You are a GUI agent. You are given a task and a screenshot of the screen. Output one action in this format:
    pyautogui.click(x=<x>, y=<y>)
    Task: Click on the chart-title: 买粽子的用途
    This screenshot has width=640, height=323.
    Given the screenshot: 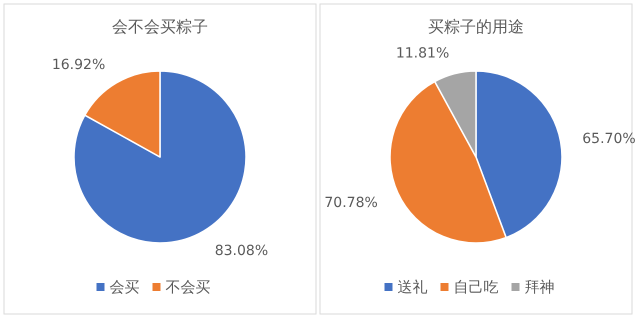 What is the action you would take?
    pyautogui.click(x=476, y=26)
    